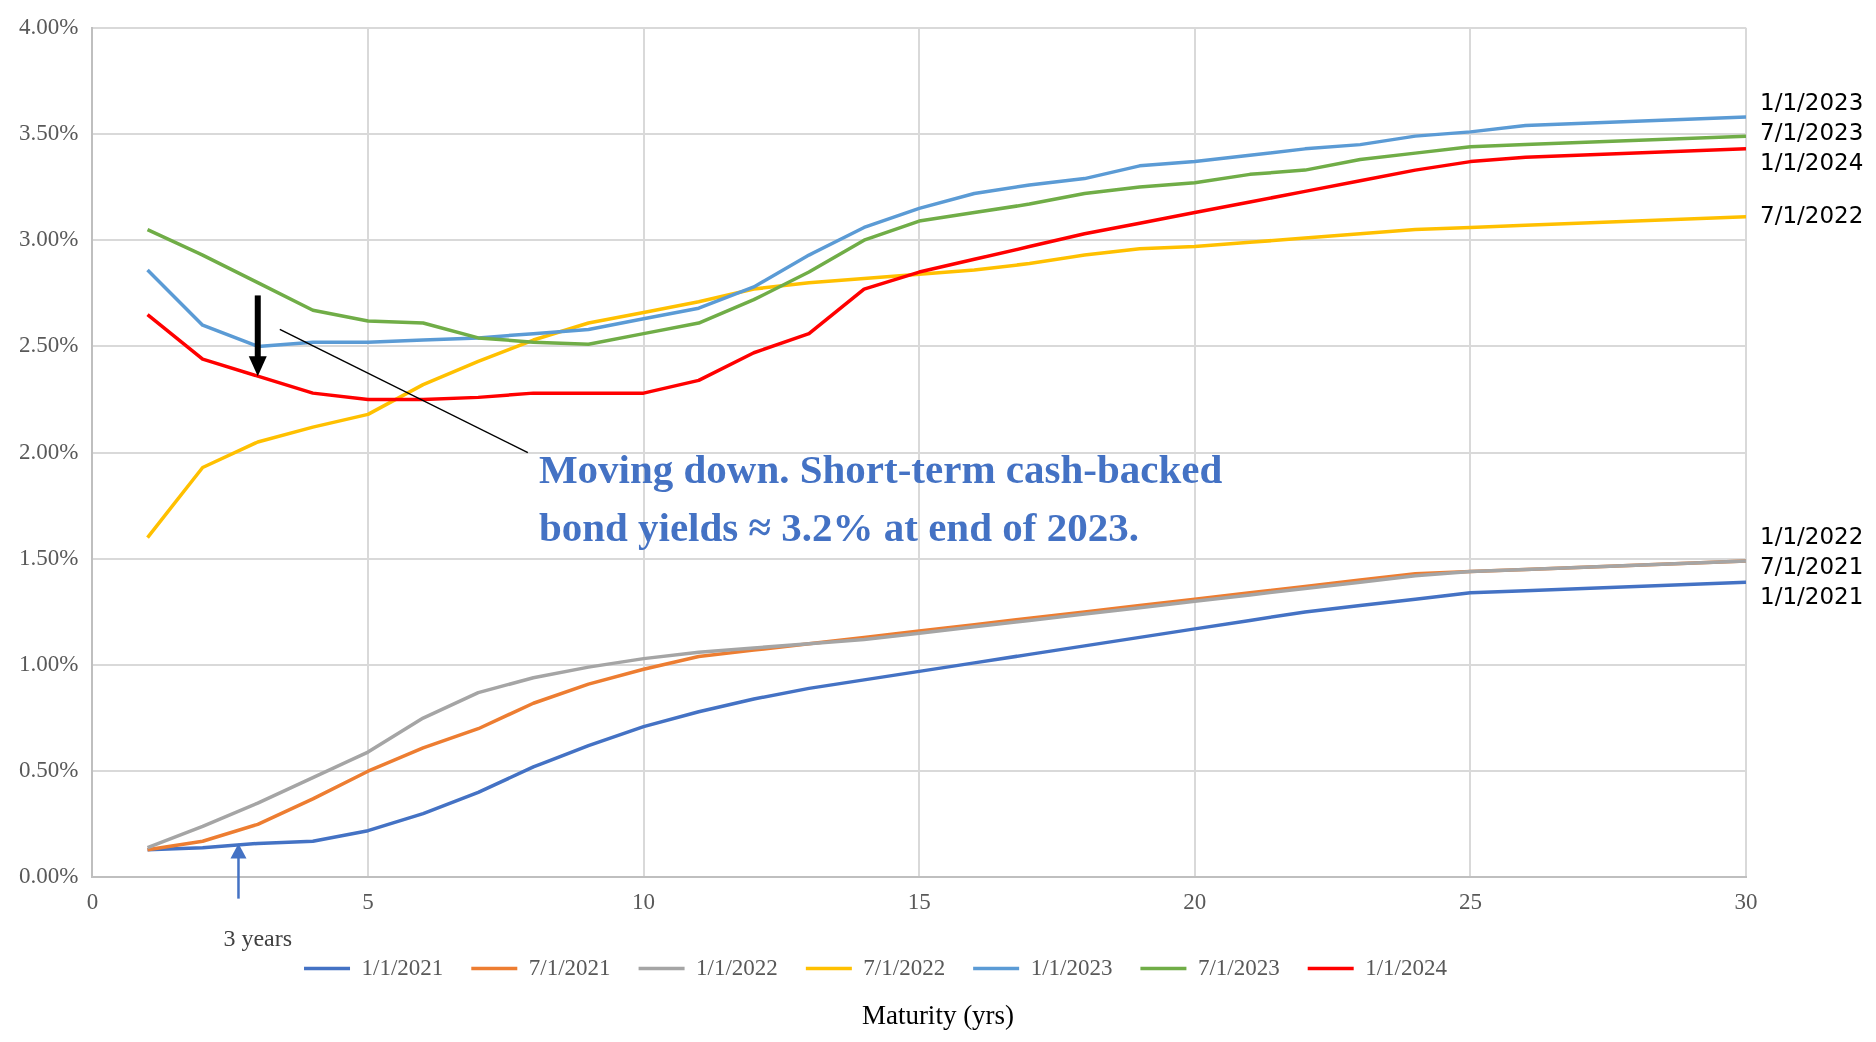 The image size is (1876, 1042). What do you see at coordinates (1071, 967) in the screenshot?
I see `legend-label: 1/1/2023` at bounding box center [1071, 967].